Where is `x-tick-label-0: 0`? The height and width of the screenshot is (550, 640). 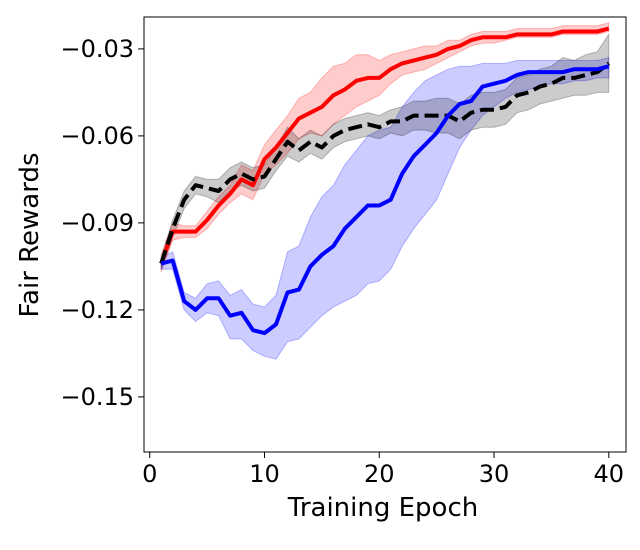 x-tick-label-0: 0 is located at coordinates (149, 474).